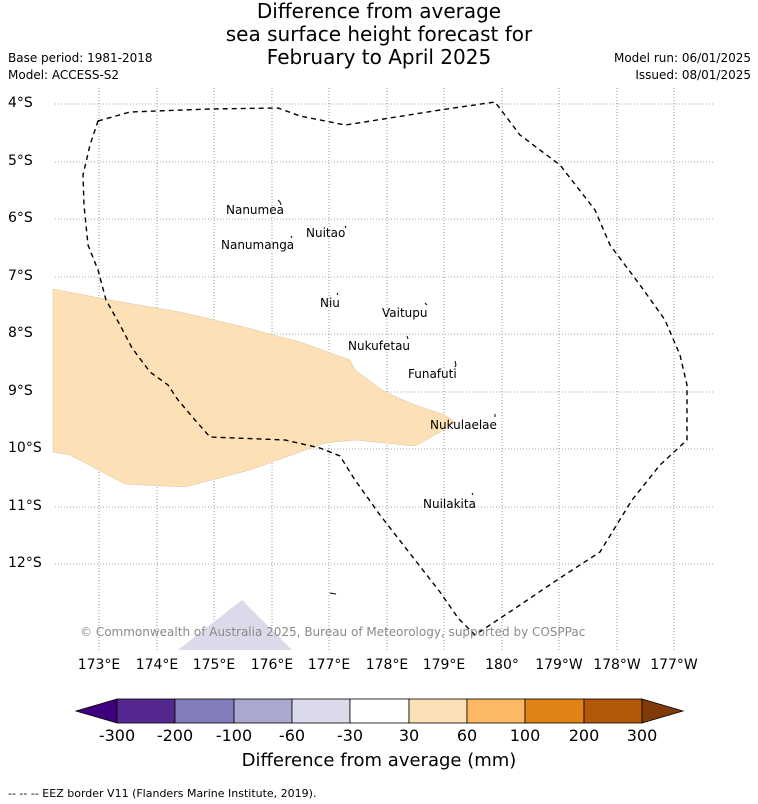 This screenshot has height=804, width=758. Describe the element at coordinates (330, 303) in the screenshot. I see `island-label-niu: Niu` at that location.